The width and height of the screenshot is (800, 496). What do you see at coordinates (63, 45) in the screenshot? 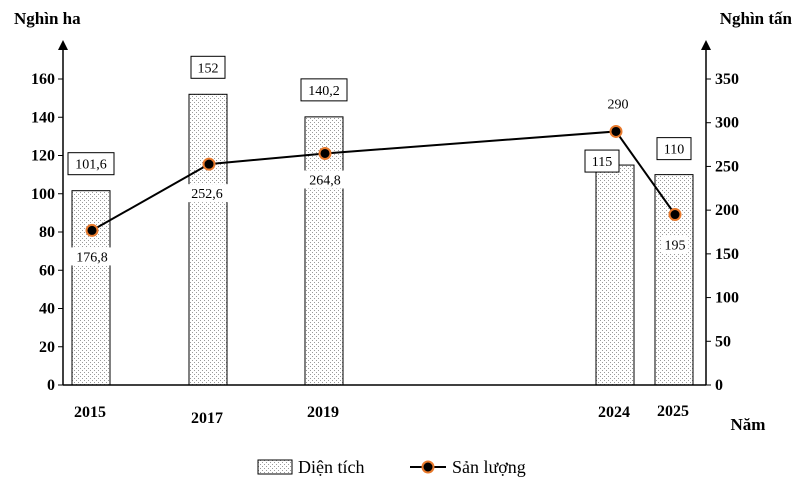
I see `y-left-axis-arrow` at bounding box center [63, 45].